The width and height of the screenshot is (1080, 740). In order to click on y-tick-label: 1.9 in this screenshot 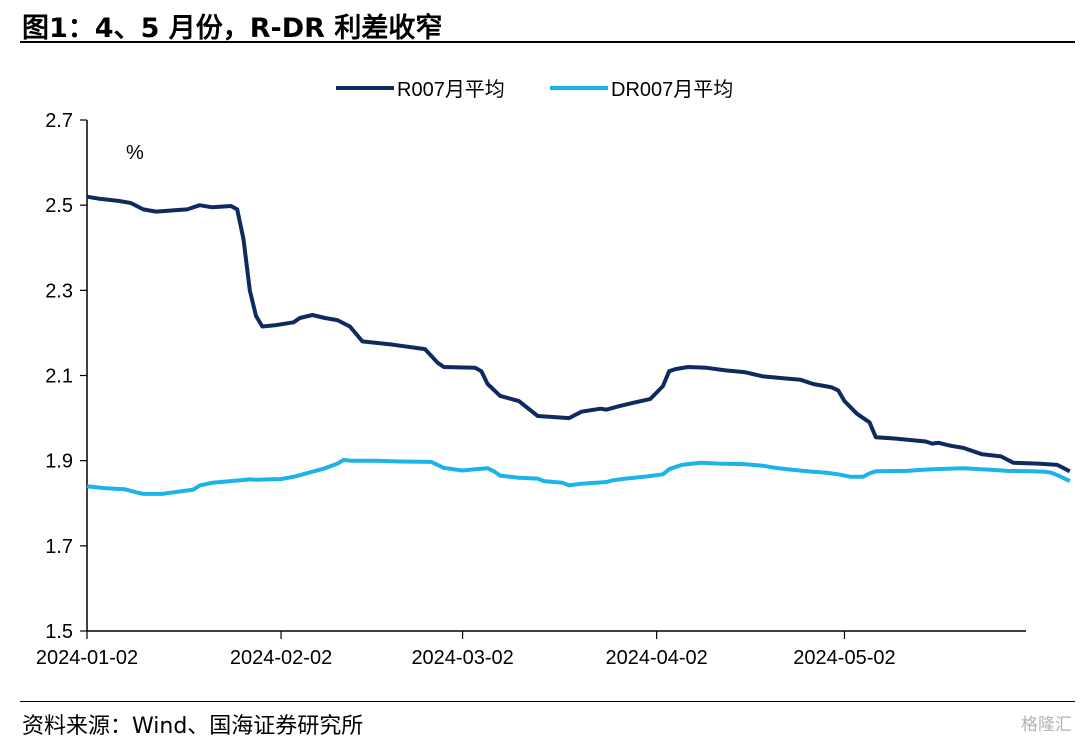, I will do `click(59, 462)`.